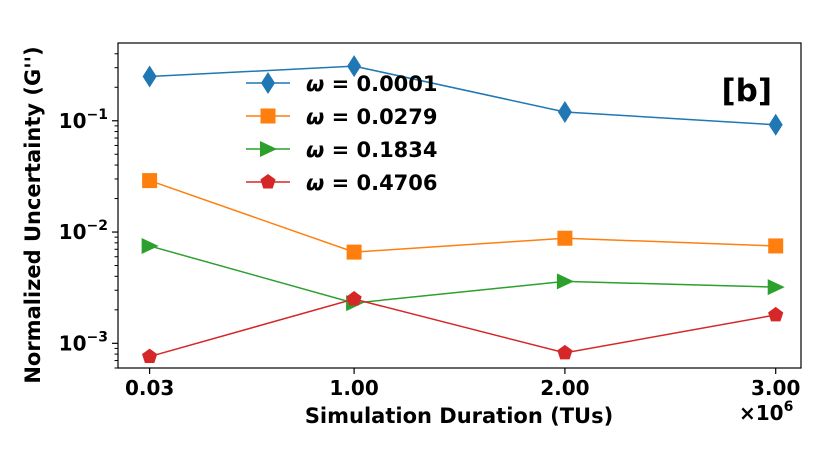  I want to click on x-tick-label-1: 1.00, so click(353, 388).